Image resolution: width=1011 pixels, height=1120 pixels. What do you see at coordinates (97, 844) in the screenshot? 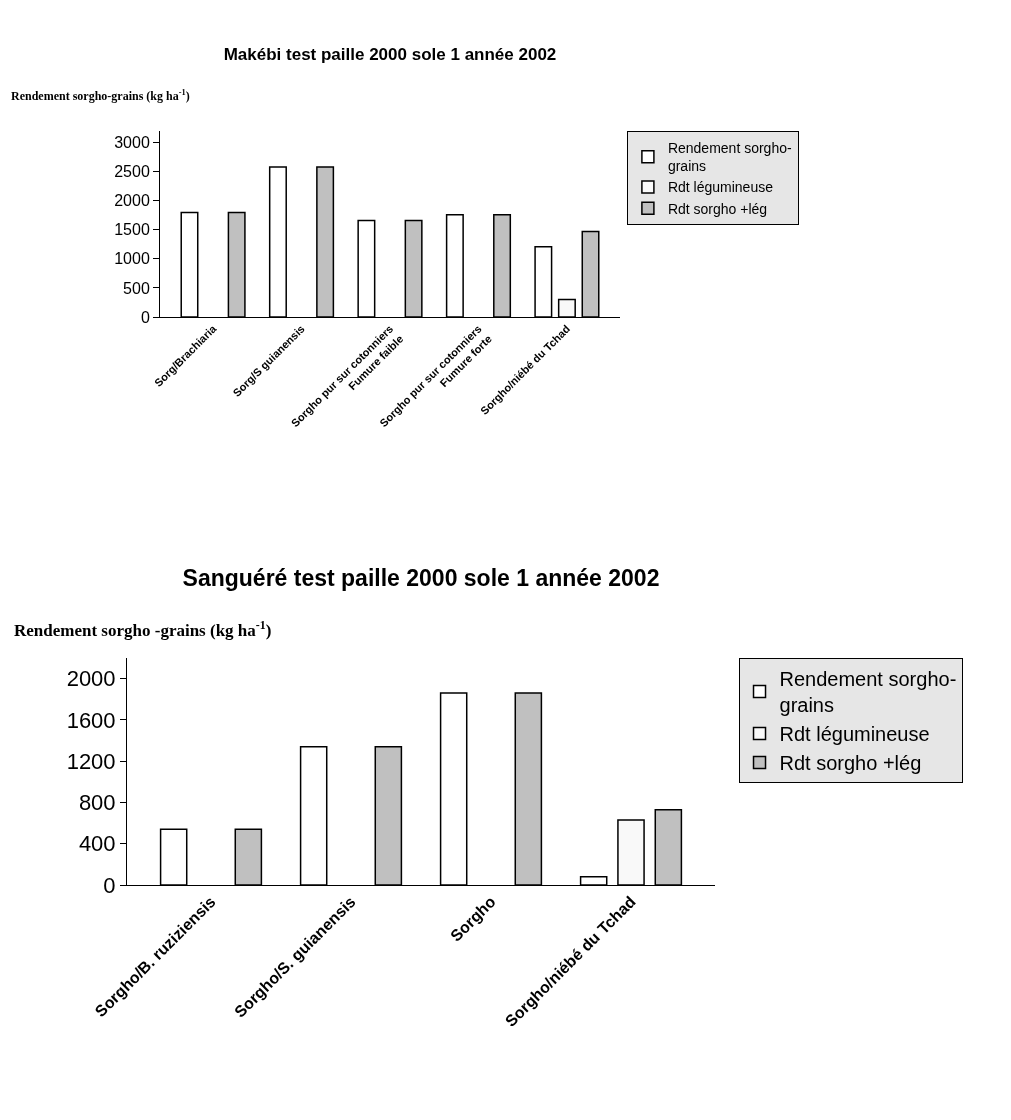
I see `y-tick-label: 400` at bounding box center [97, 844].